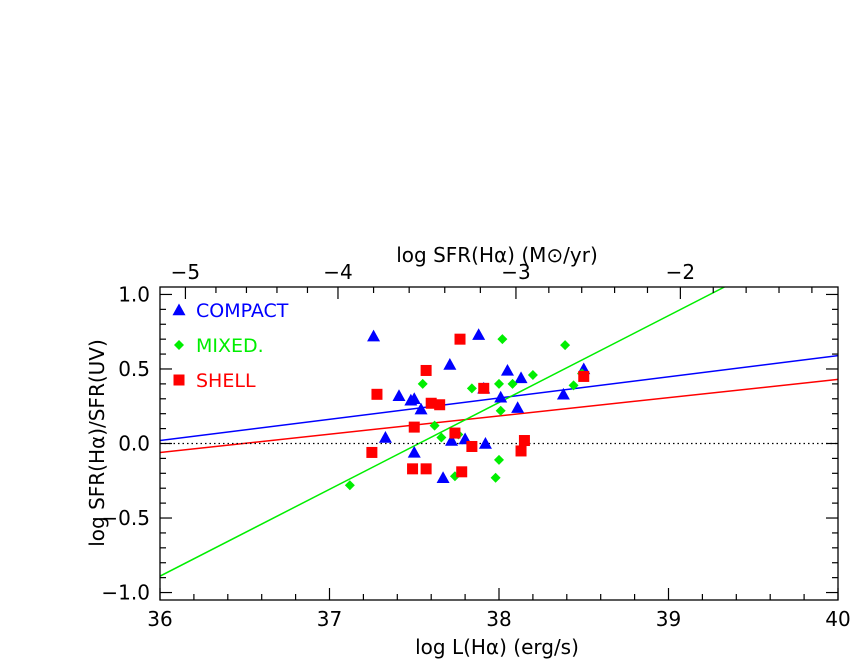 This screenshot has height=664, width=860. What do you see at coordinates (498, 619) in the screenshot?
I see `x-tick-label: 38` at bounding box center [498, 619].